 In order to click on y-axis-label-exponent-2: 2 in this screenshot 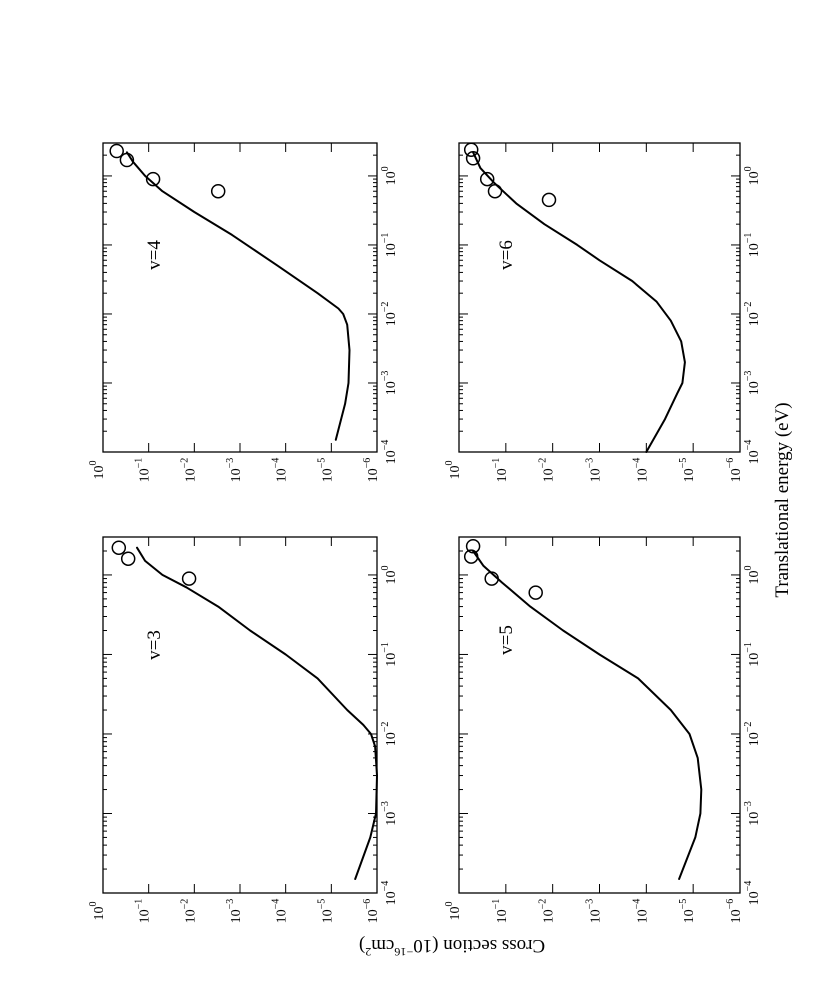, I will do `click(368, 952)`.